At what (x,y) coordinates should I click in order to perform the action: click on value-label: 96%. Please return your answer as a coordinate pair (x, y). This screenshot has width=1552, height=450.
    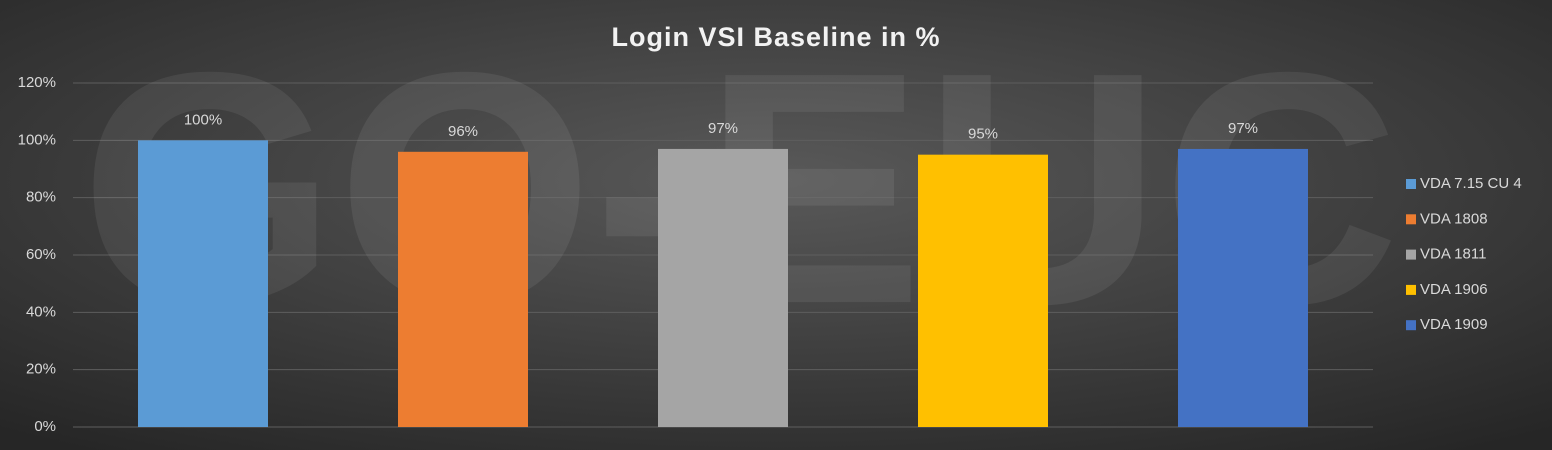
    Looking at the image, I should click on (463, 131).